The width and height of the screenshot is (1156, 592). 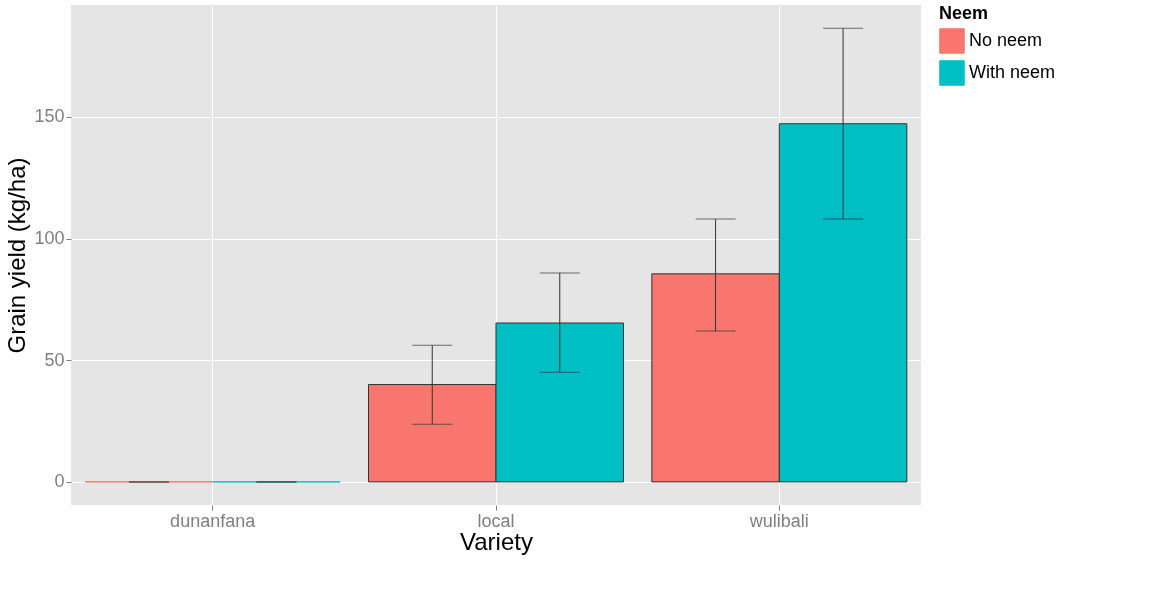 I want to click on legend-label: With neem, so click(x=1012, y=72).